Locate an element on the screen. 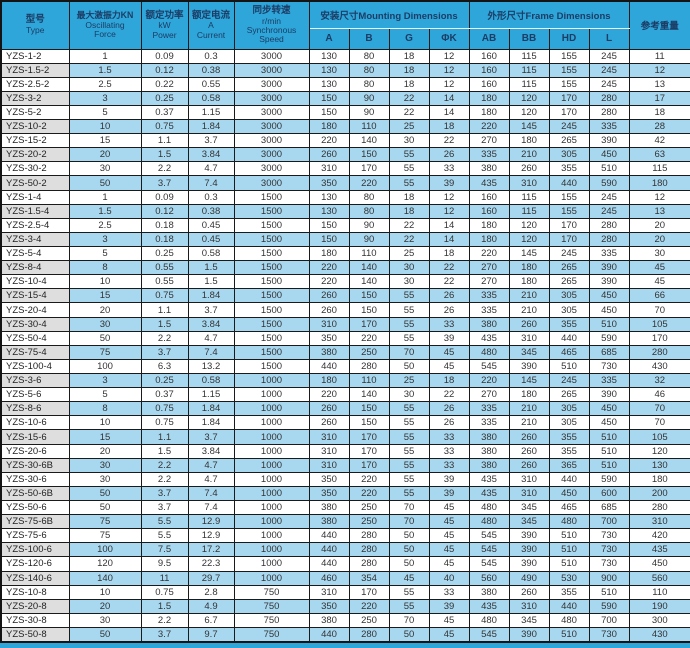 Image resolution: width=690 pixels, height=648 pixels. value-cell: 450 is located at coordinates (609, 423).